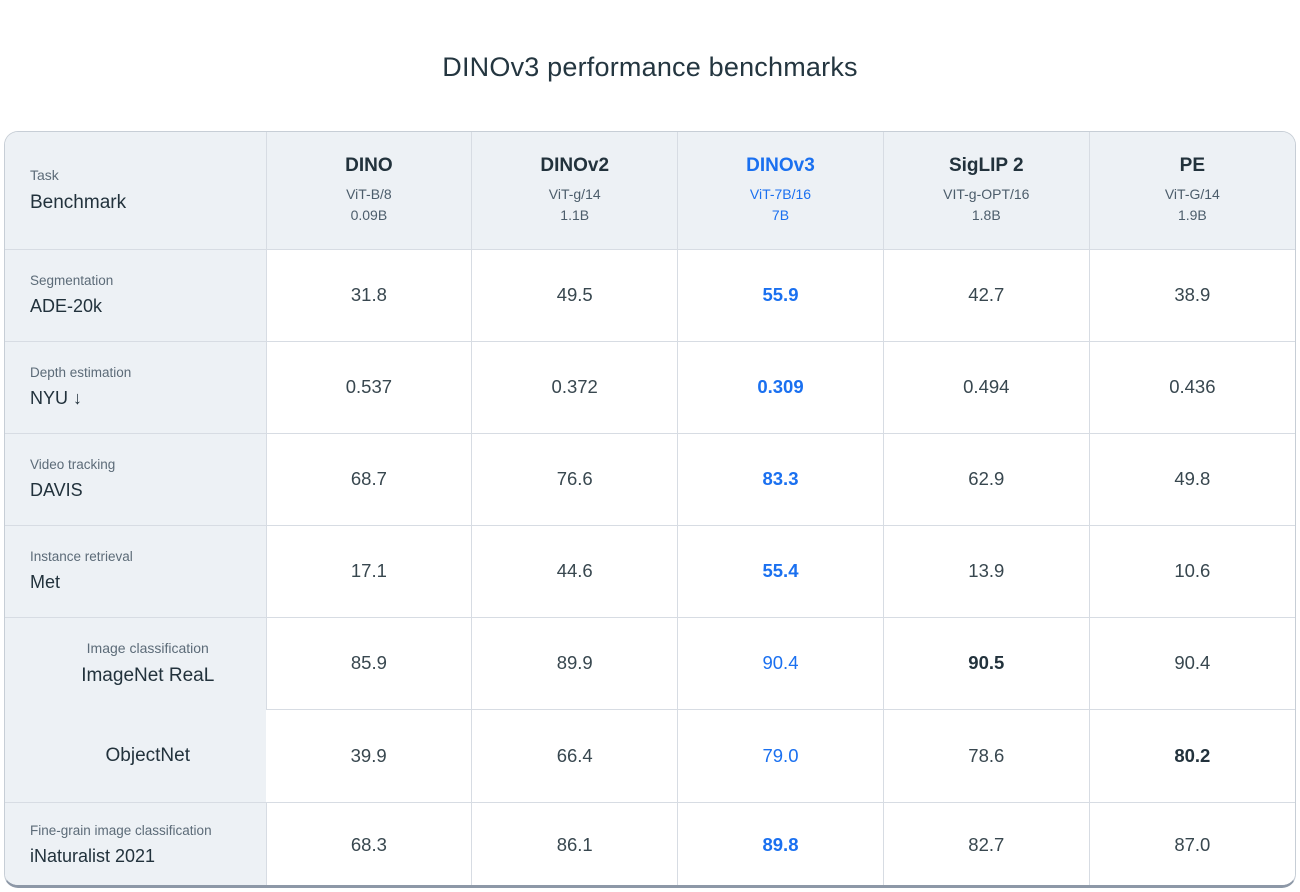  Describe the element at coordinates (780, 166) in the screenshot. I see `model-name: DINOv3` at that location.